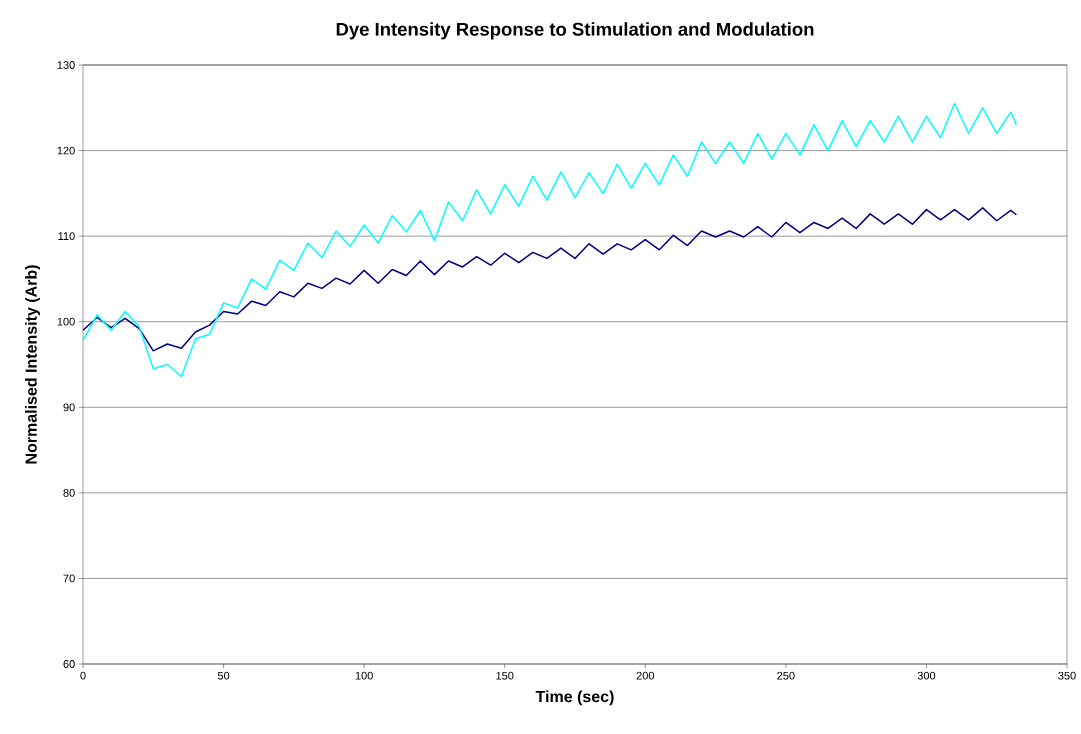 This screenshot has width=1081, height=734. What do you see at coordinates (66, 65) in the screenshot?
I see `y-tick-label: 130` at bounding box center [66, 65].